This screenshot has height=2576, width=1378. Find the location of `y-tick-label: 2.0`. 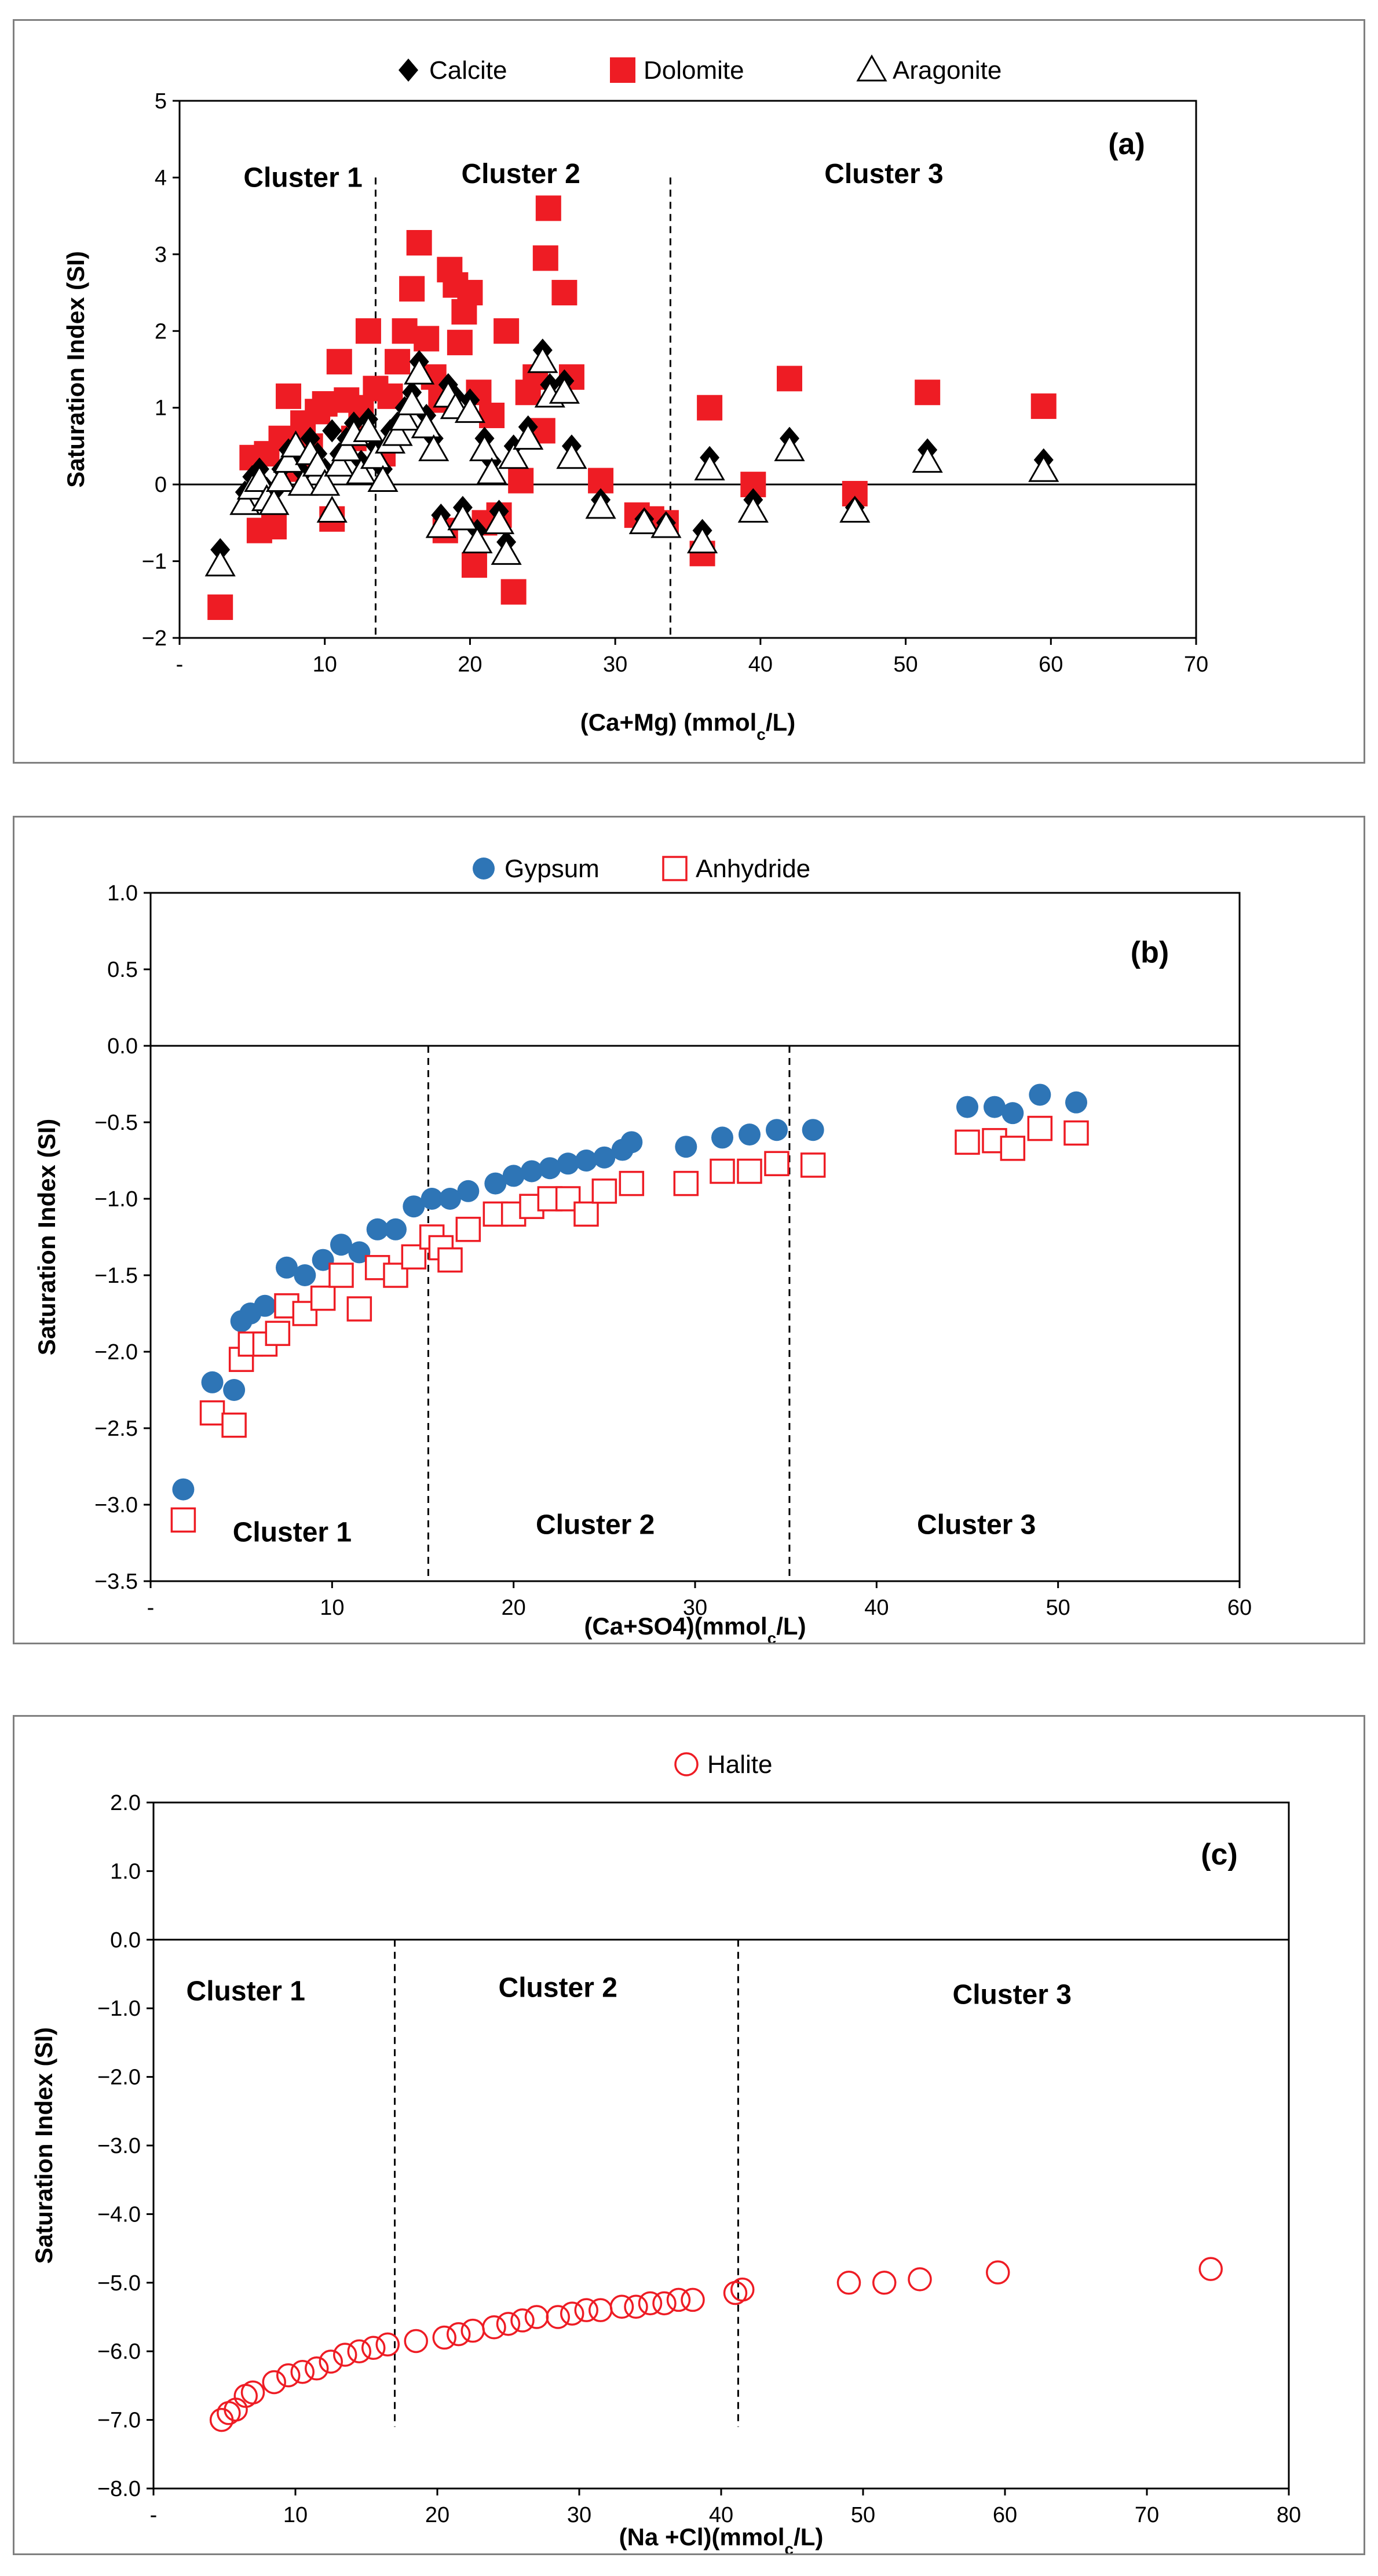

y-tick-label: 2.0 is located at coordinates (125, 1803).